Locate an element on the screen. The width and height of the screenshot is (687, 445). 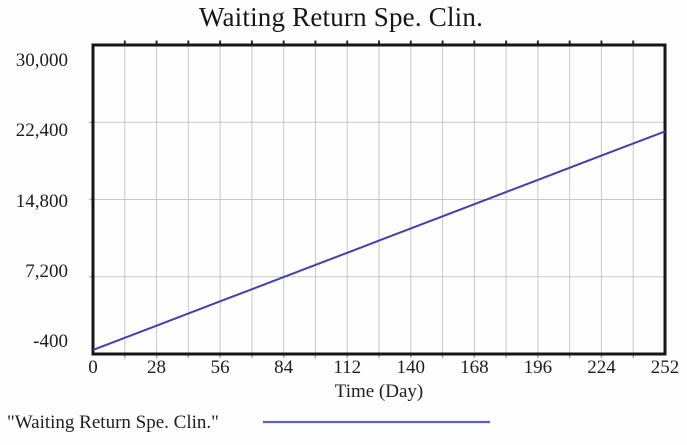
y-tick-label: 22,400 is located at coordinates (41, 131).